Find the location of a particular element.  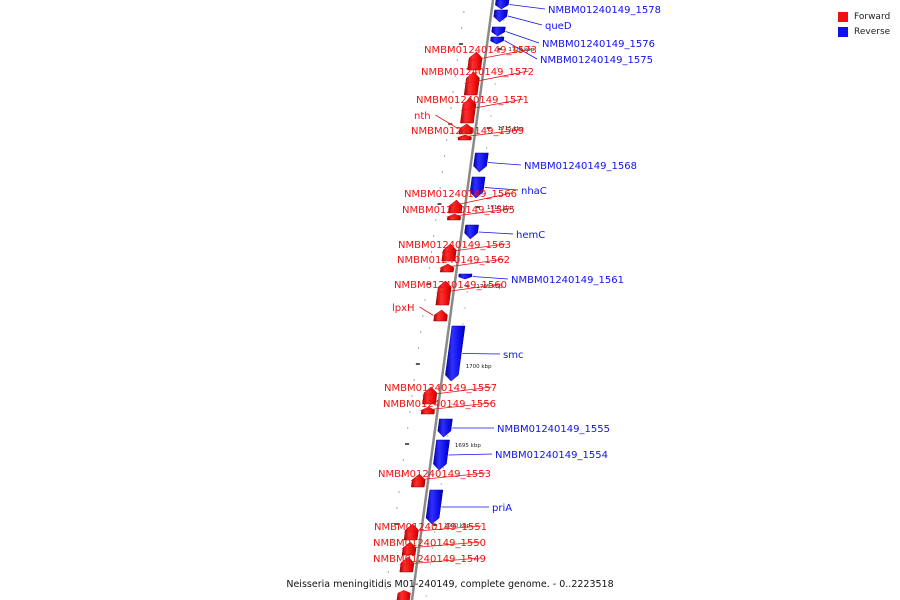

legend-label: Reverse is located at coordinates (872, 31).